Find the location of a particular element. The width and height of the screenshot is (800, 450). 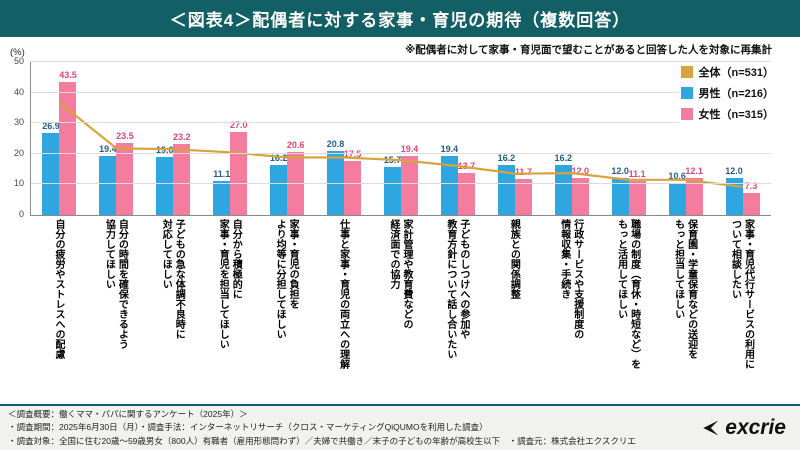

legend-label-female: 女性（n=315） is located at coordinates (736, 115).